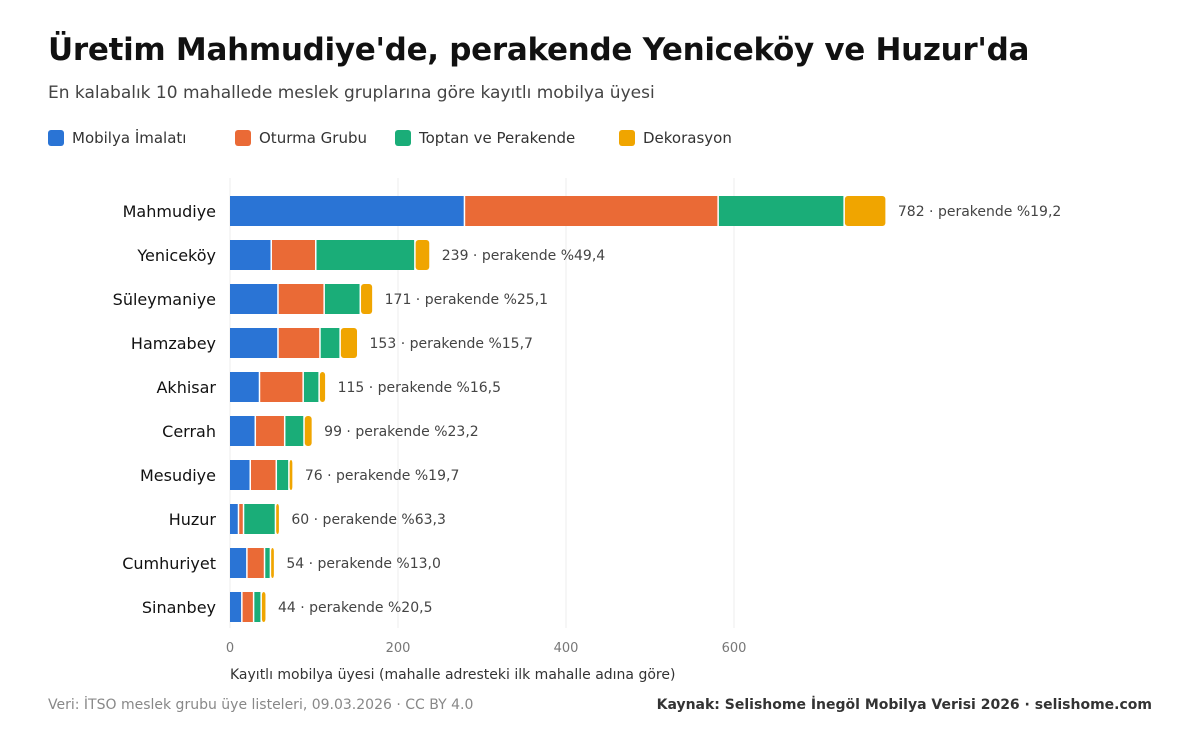 This screenshot has height=740, width=1200. Describe the element at coordinates (129, 138) in the screenshot. I see `legend-label-mobilya-imalati: Mobilya İmalatı` at that location.